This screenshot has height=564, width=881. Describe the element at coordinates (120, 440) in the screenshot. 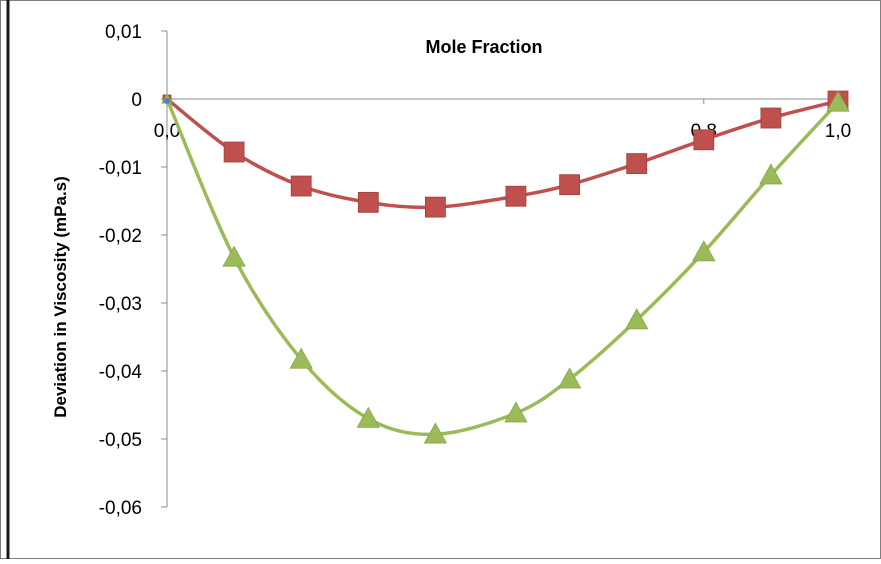

I see `y-tick-label: -0,05` at that location.